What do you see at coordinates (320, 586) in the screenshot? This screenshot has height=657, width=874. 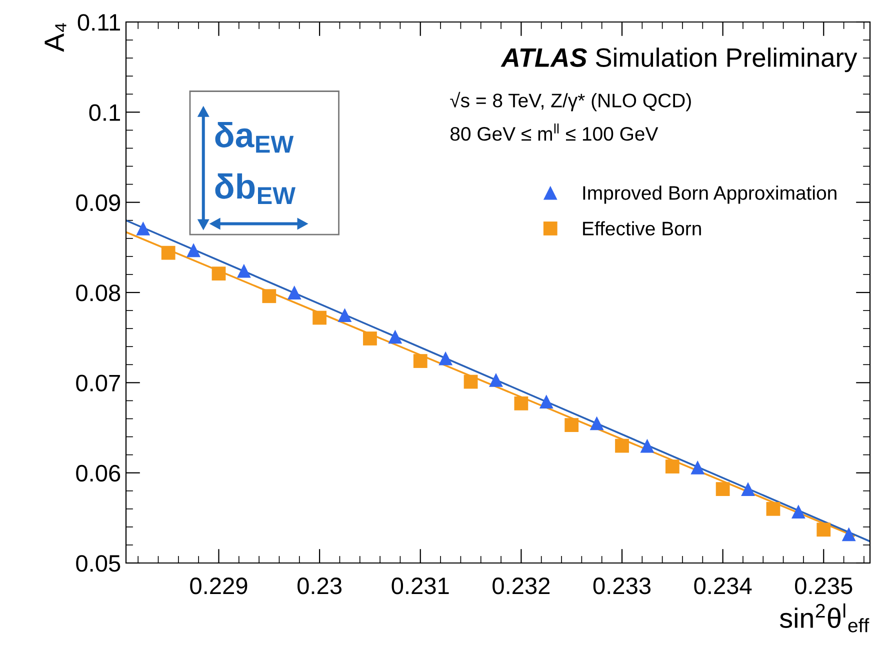 I see `x-tick-label: 0.23` at bounding box center [320, 586].